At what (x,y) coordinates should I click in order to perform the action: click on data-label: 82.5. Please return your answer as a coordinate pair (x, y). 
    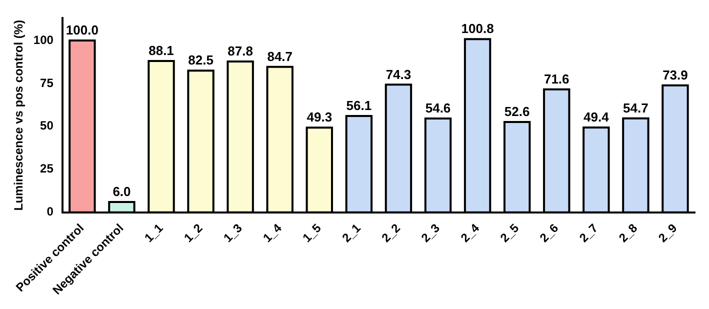
    Looking at the image, I should click on (201, 60).